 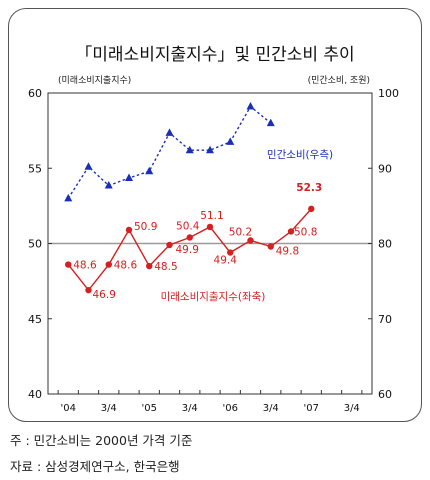 What do you see at coordinates (214, 55) in the screenshot?
I see `chart-title: 「미래소비지출지수」및 민간소비 추이` at bounding box center [214, 55].